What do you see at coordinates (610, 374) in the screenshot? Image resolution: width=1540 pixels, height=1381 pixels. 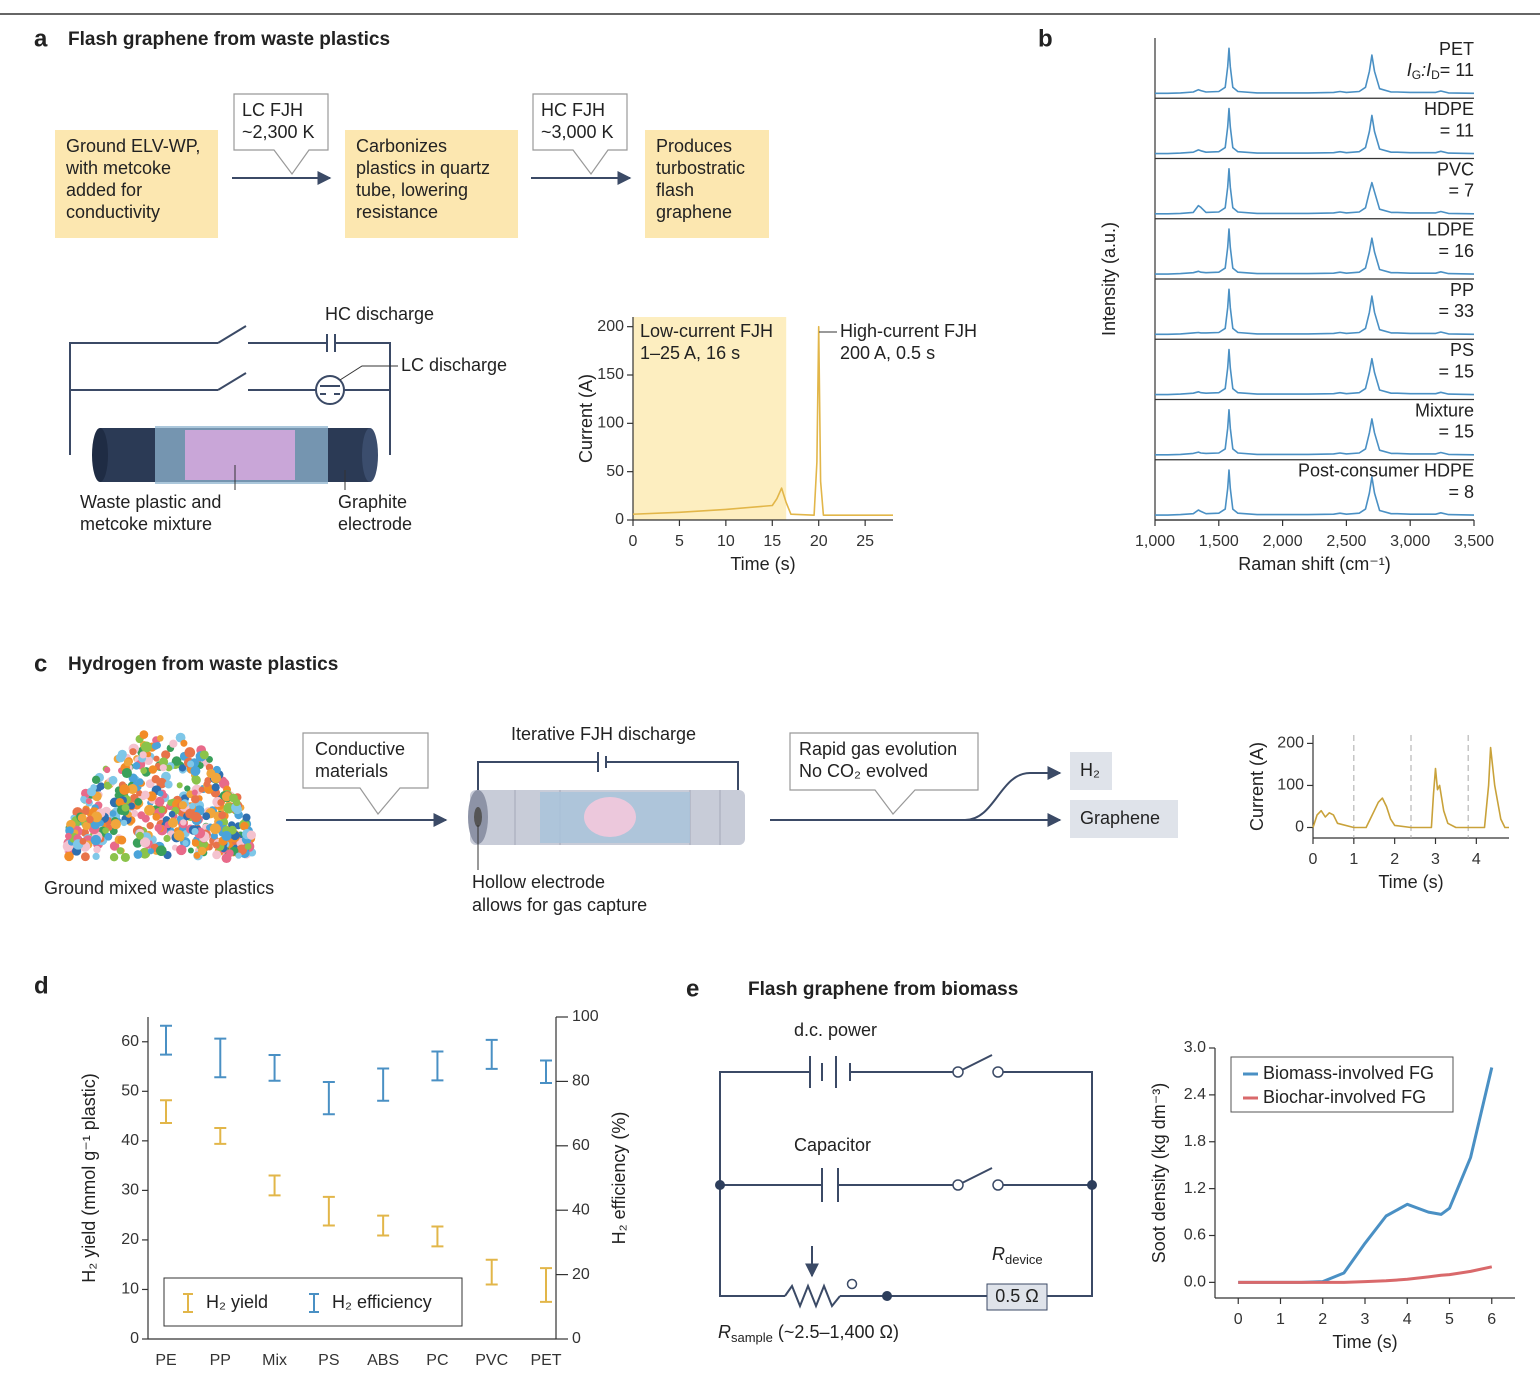 I see `y-tick-label: 150` at bounding box center [610, 374].